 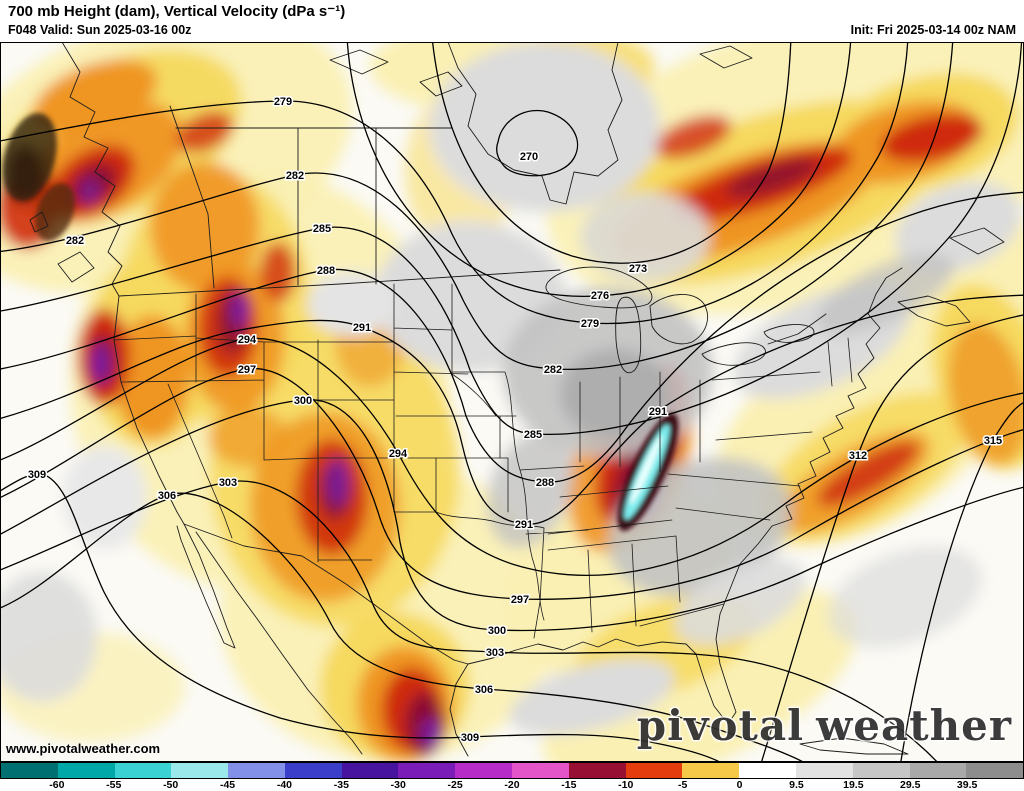 I want to click on colorbar-tick: 29.5, so click(x=910, y=785).